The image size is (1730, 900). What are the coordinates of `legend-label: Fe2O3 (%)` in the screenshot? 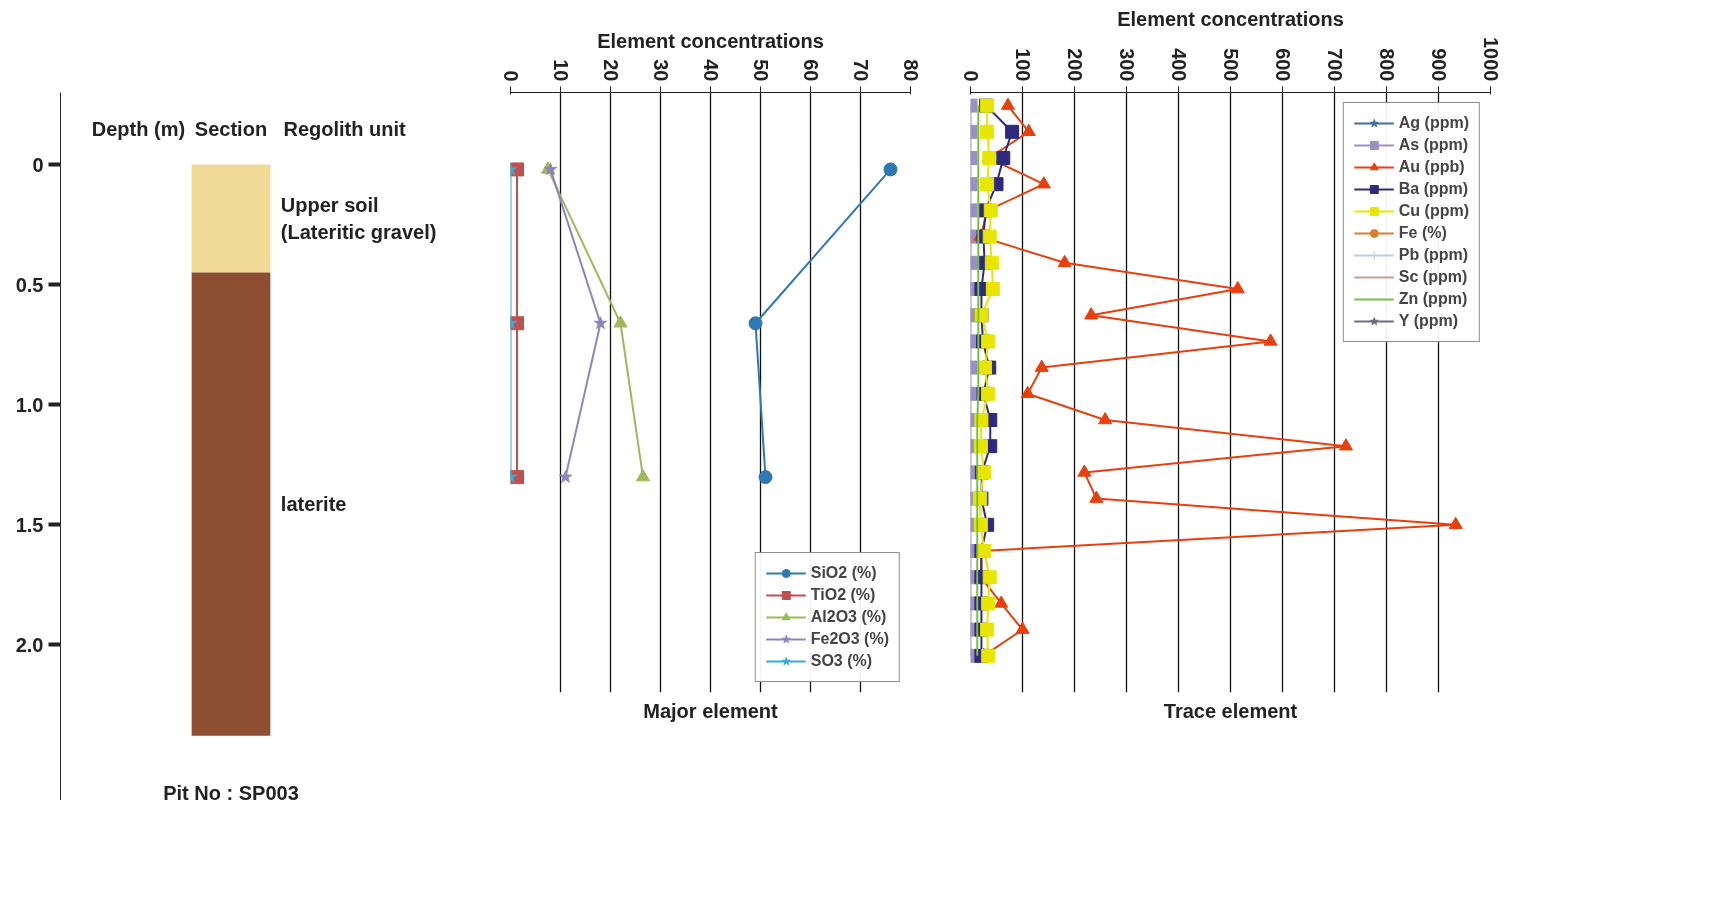 It's located at (849, 639).